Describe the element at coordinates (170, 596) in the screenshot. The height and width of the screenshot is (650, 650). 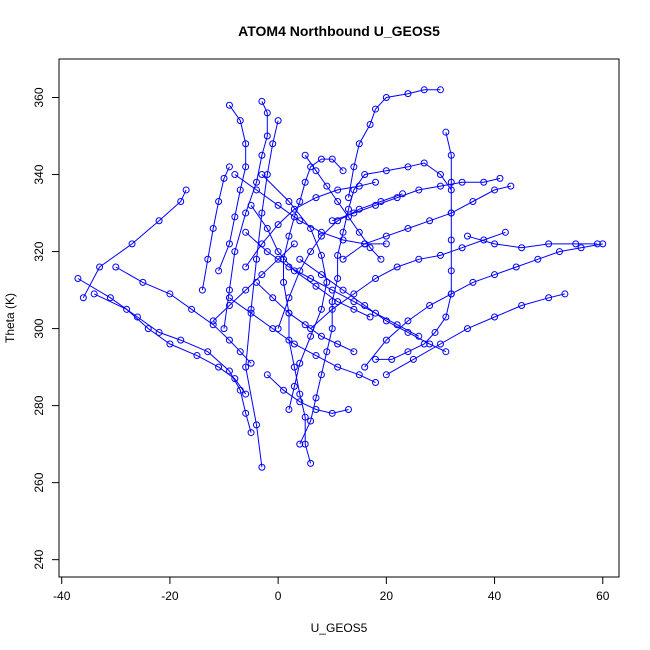
I see `x-tick-label: -20` at that location.